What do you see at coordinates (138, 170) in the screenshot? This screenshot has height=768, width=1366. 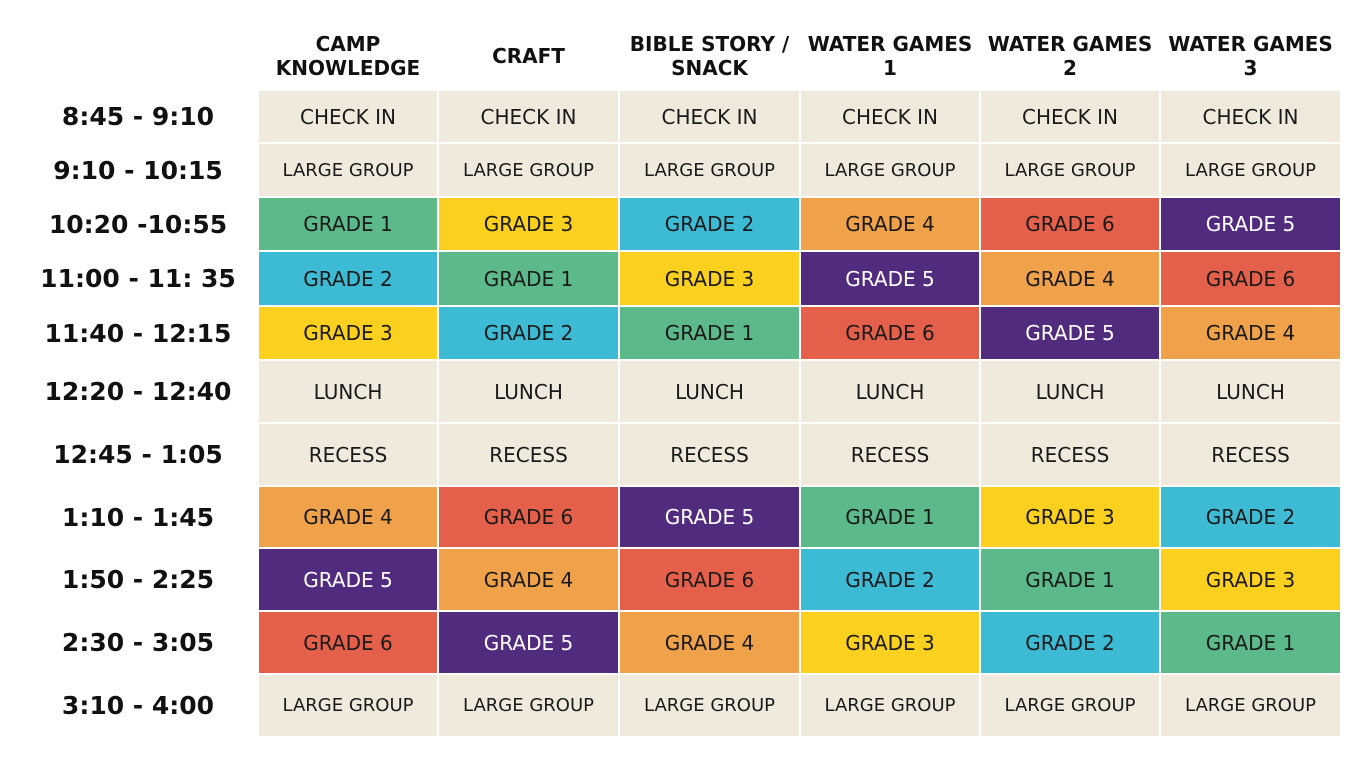 I see `time-label: 9:10 - 10:15` at bounding box center [138, 170].